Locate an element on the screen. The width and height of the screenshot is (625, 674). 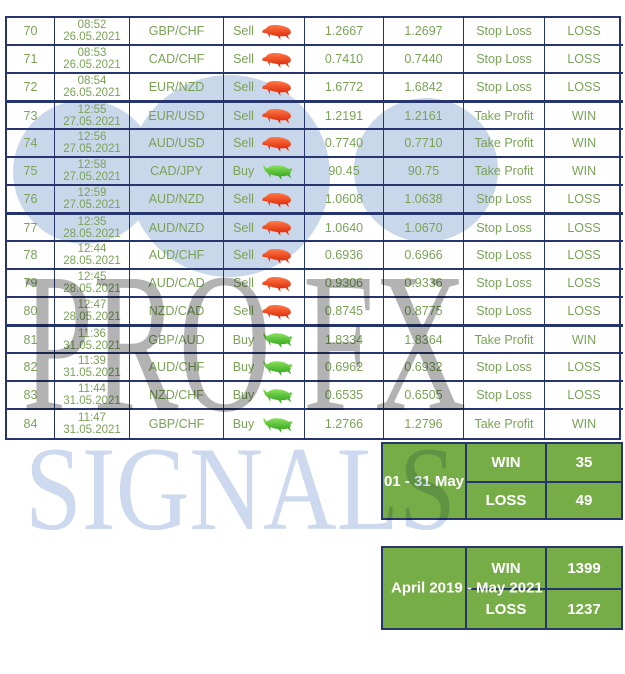
signal-datetime: 11:39 31.05.2021 is located at coordinates (92, 368).